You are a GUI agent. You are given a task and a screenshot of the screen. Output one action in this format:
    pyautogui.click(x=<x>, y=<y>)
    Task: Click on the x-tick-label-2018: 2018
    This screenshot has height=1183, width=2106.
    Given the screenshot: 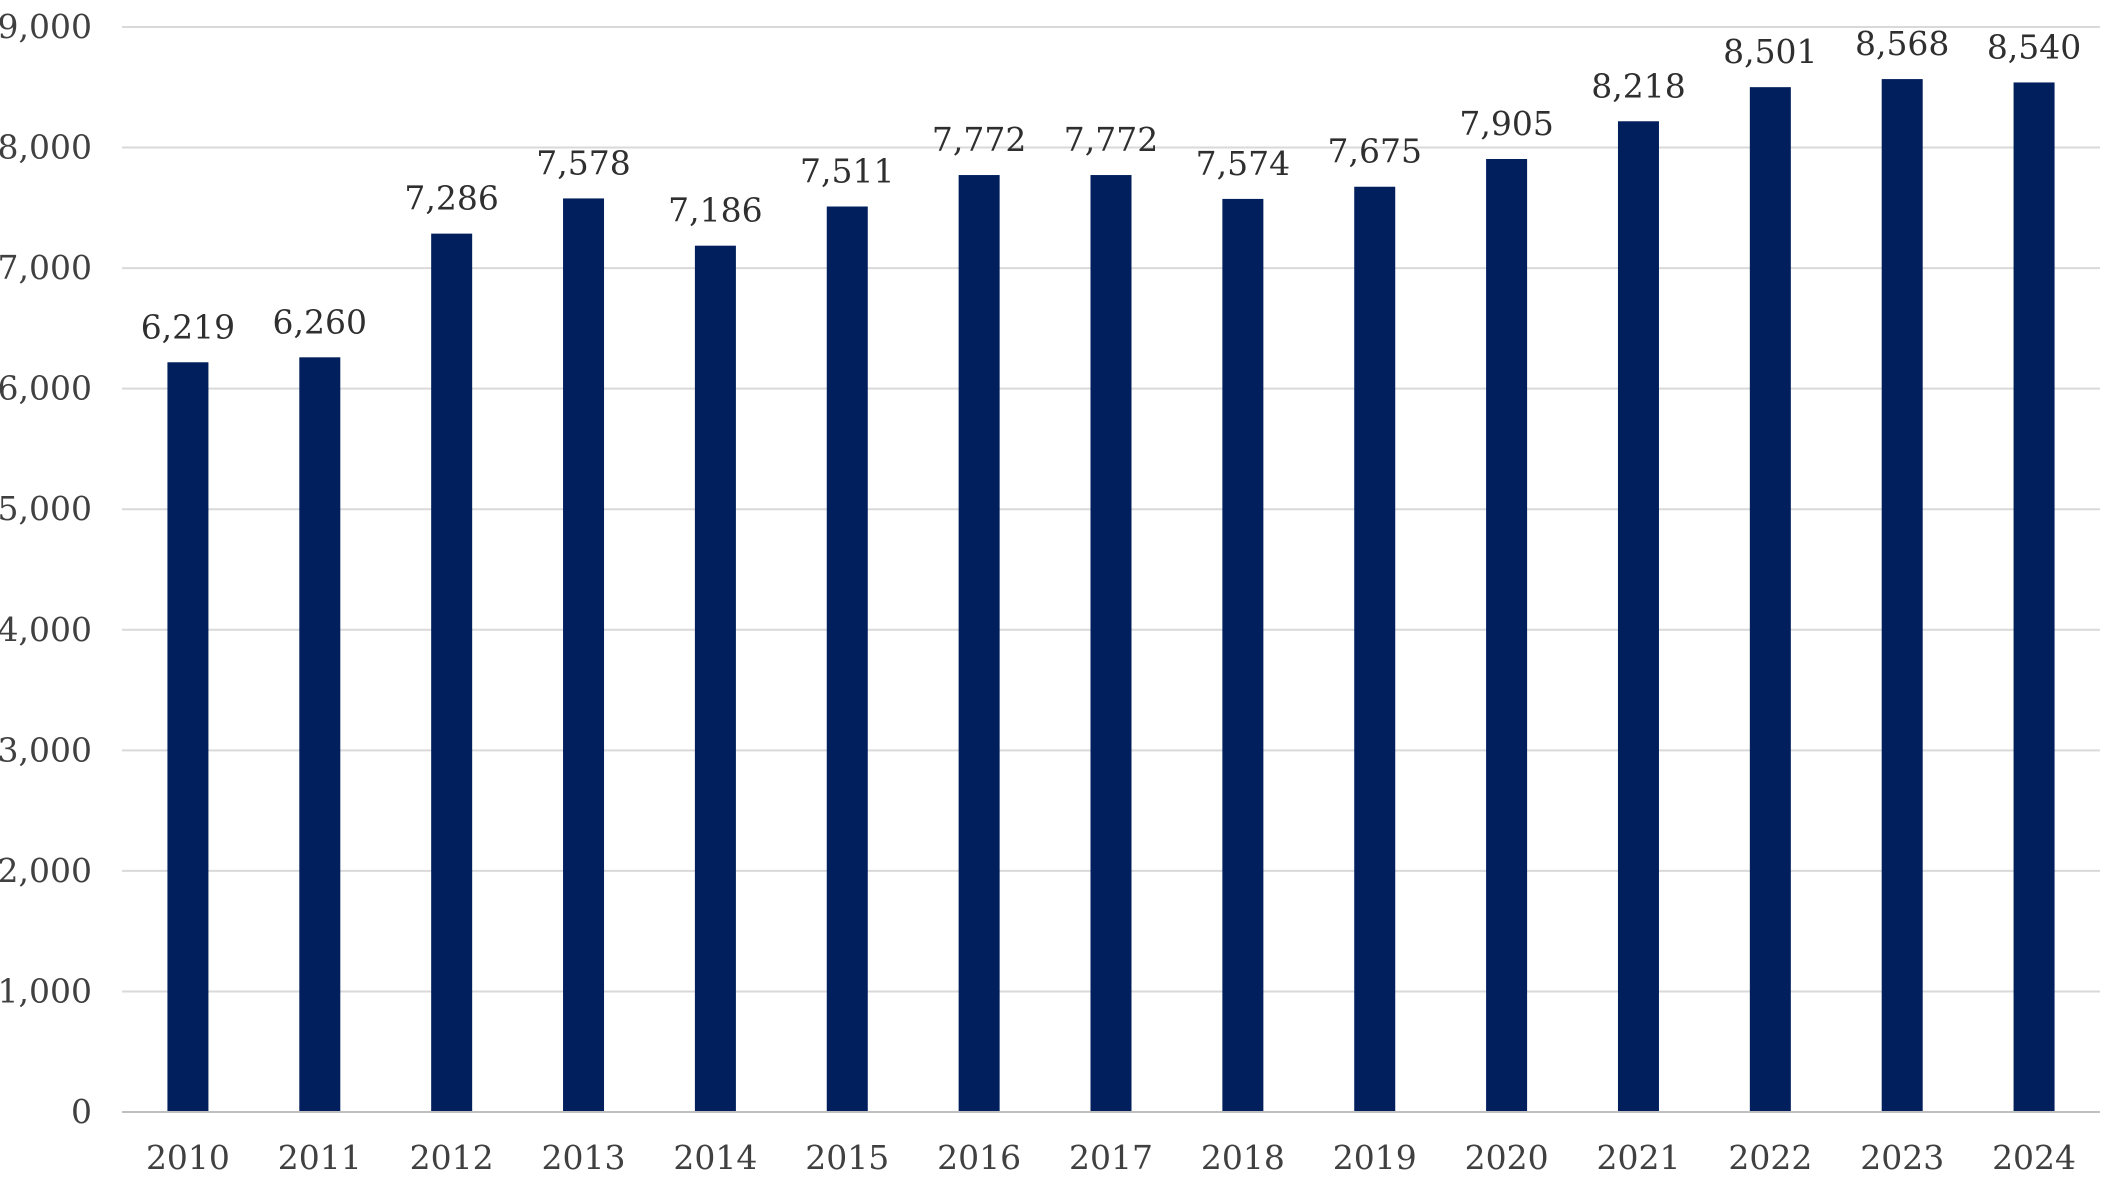 What is the action you would take?
    pyautogui.click(x=1243, y=1157)
    